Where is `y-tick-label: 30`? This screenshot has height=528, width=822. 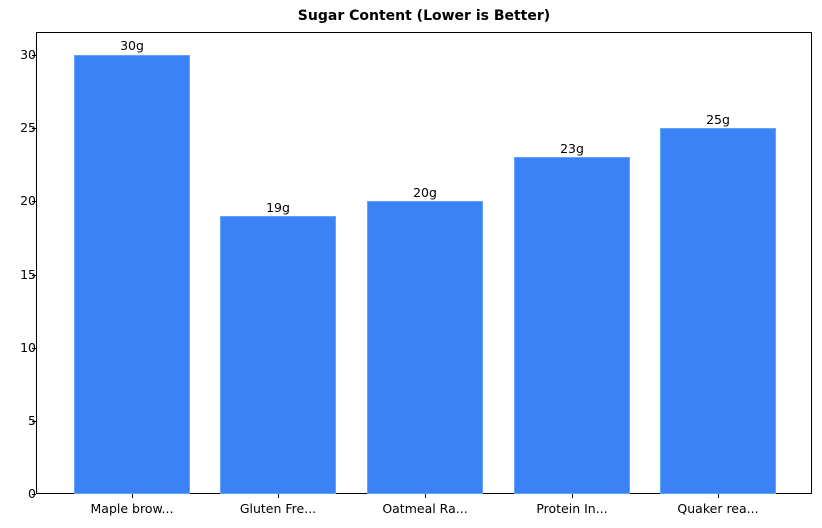
y-tick-label: 30 is located at coordinates (28, 54).